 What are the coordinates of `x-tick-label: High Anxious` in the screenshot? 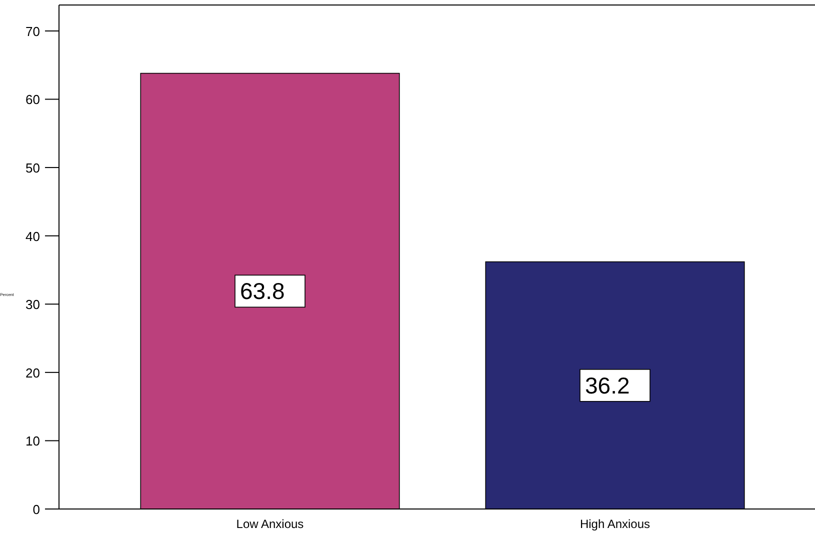 It's located at (615, 524).